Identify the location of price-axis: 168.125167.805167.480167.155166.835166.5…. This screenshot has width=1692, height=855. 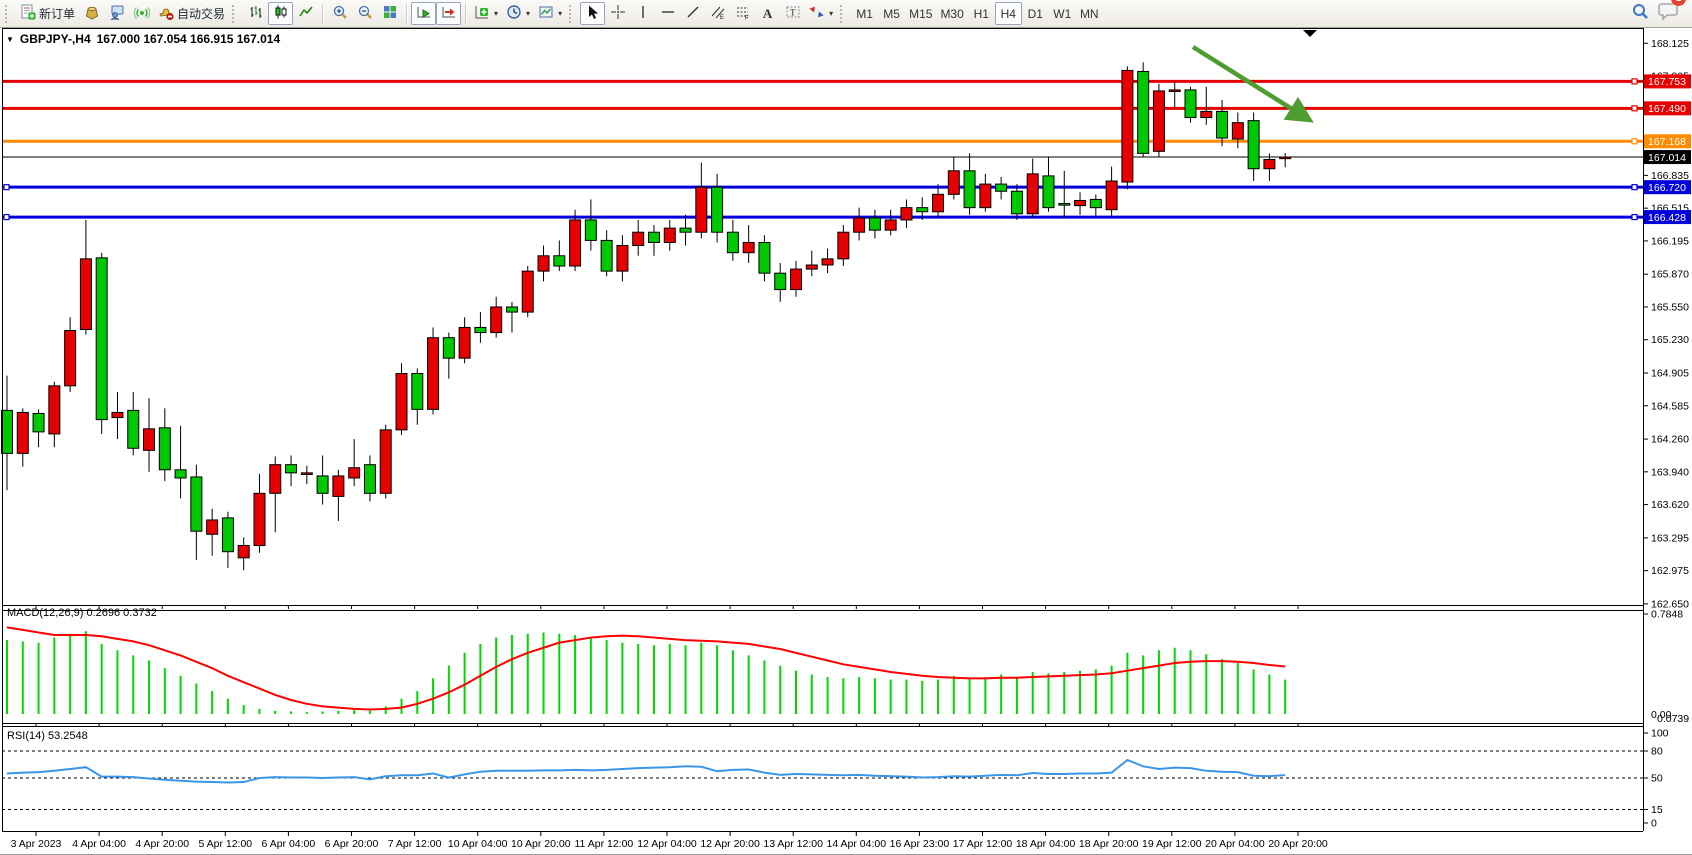
(1667, 434).